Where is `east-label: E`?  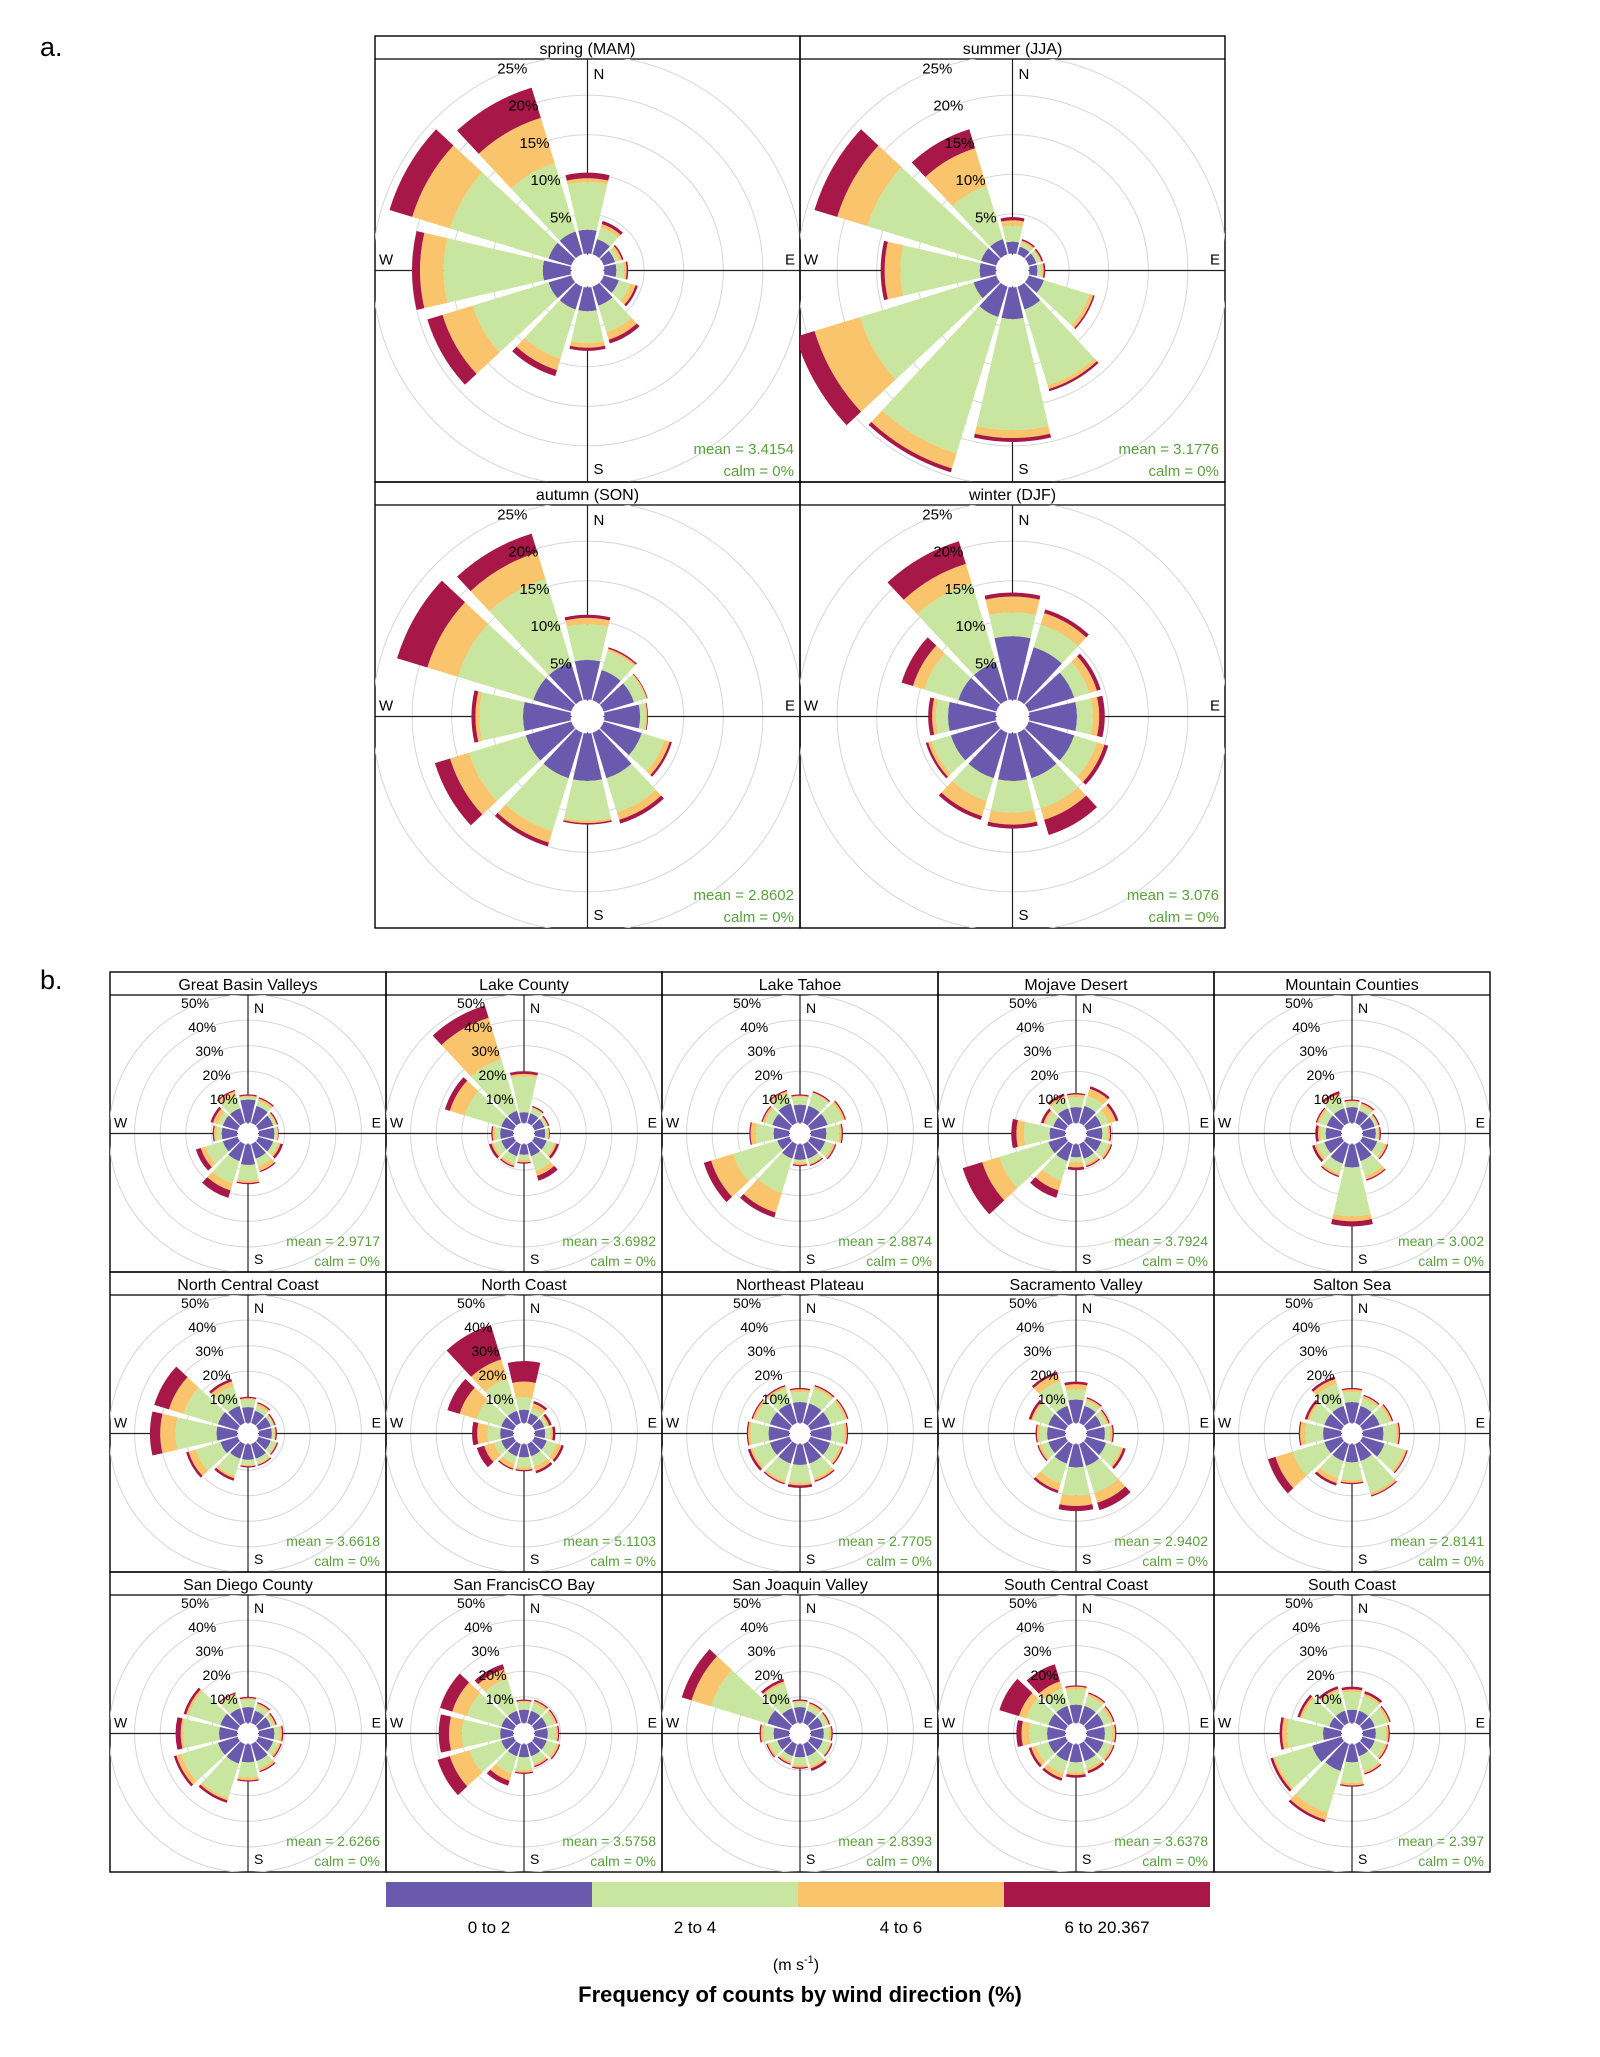 east-label: E is located at coordinates (928, 1723).